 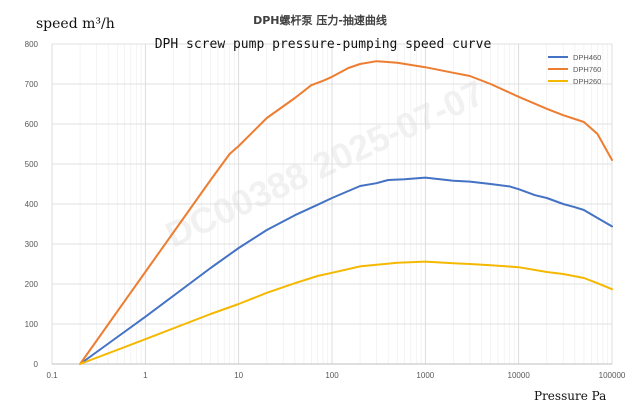 I want to click on x-tick-label: 10000, so click(x=519, y=375).